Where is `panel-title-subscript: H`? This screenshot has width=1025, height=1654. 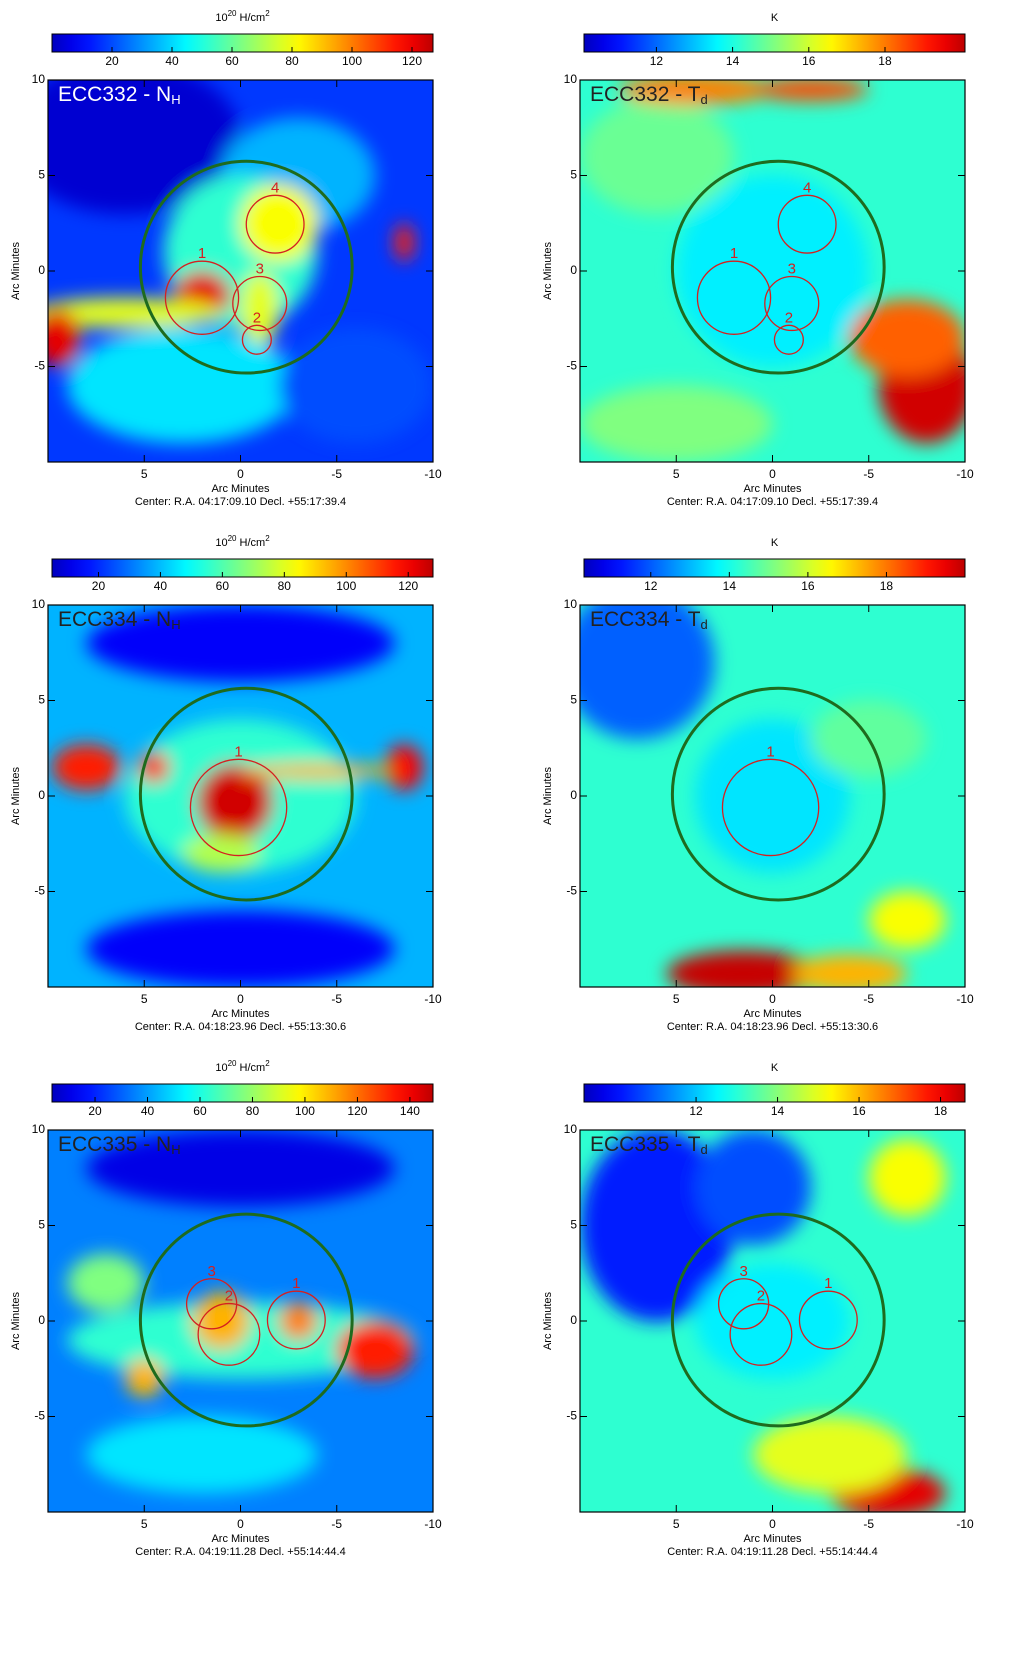 panel-title-subscript: H is located at coordinates (175, 624).